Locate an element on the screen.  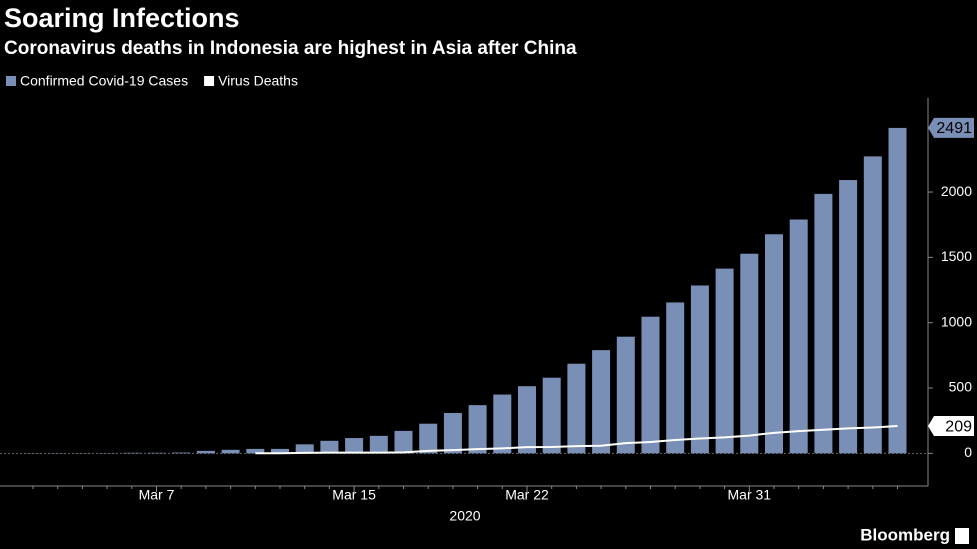
y-tick-label: 2000 is located at coordinates (956, 191).